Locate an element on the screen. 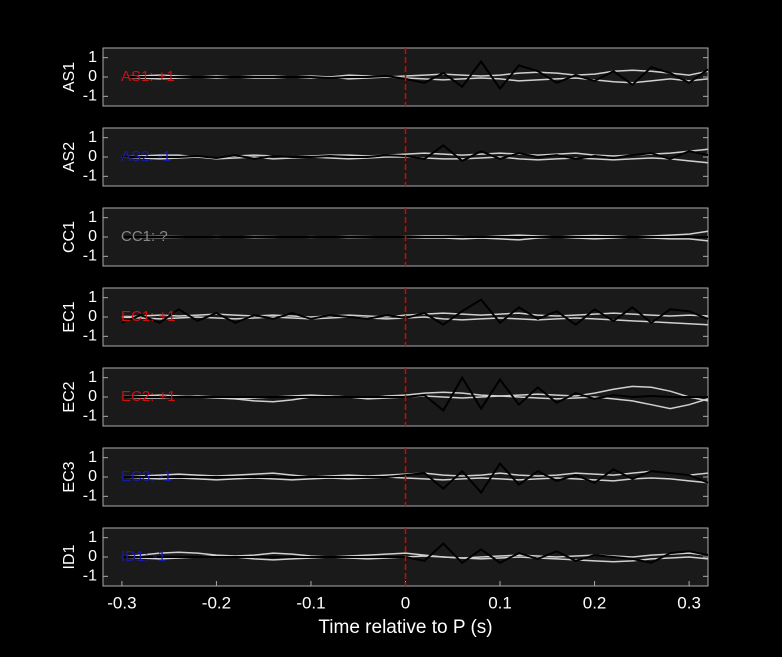 This screenshot has width=782, height=657. y-axis-label: EC2 is located at coordinates (69, 396).